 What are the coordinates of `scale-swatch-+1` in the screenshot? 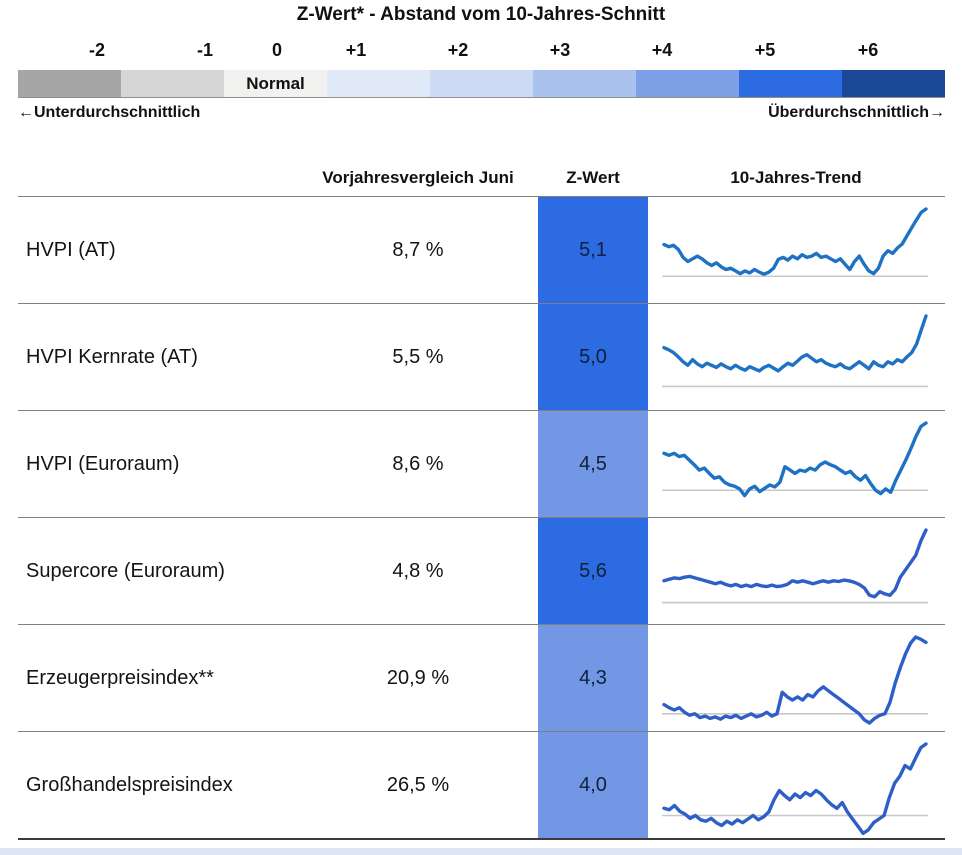 It's located at (378, 83).